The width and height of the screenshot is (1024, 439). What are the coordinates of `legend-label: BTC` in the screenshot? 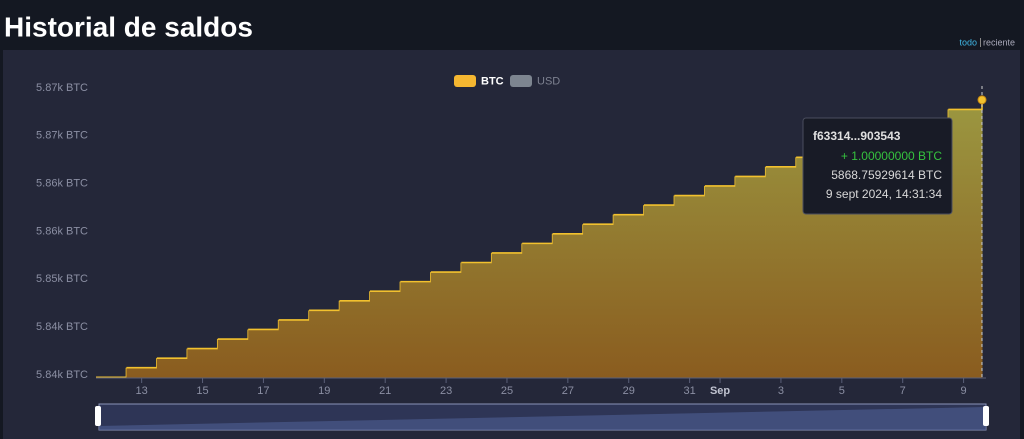 It's located at (492, 81).